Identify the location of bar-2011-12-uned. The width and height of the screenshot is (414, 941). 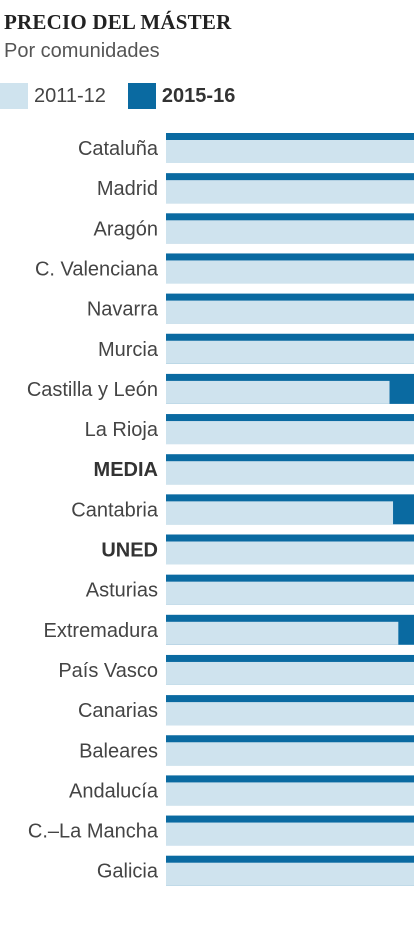
(290, 553).